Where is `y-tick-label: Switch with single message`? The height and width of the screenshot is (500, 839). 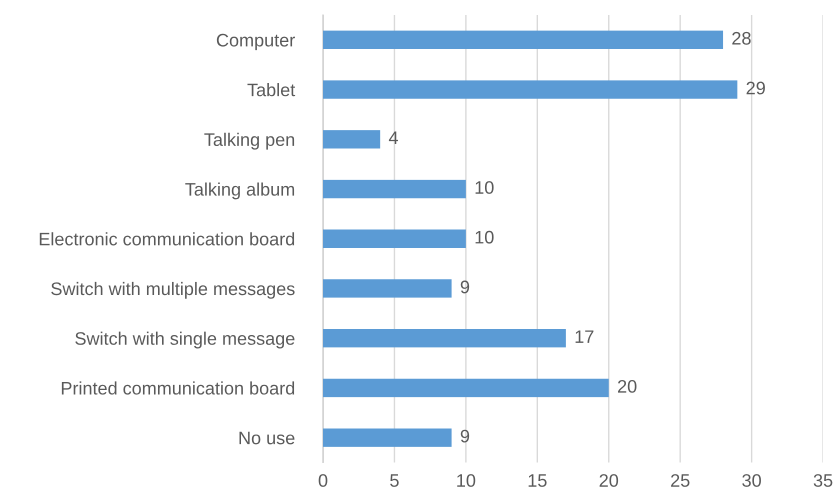 y-tick-label: Switch with single message is located at coordinates (184, 340).